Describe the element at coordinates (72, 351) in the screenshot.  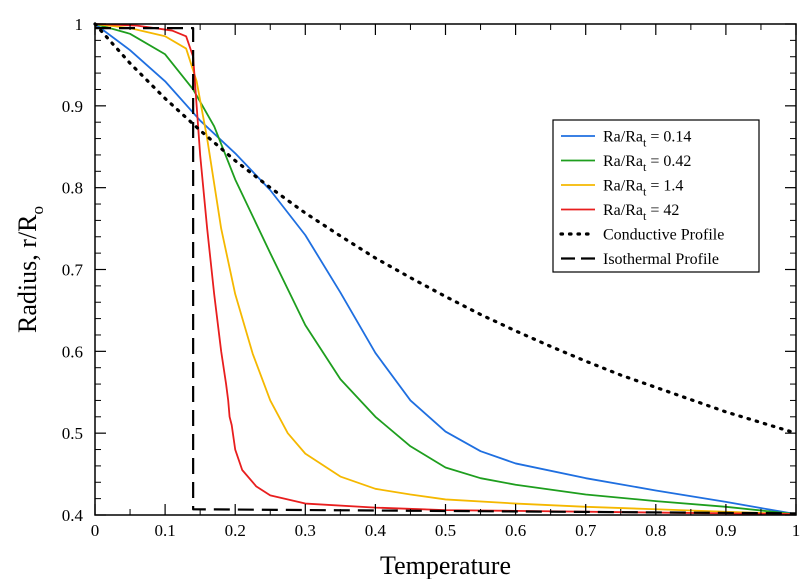
I see `y-tick-label: 0.6` at that location.